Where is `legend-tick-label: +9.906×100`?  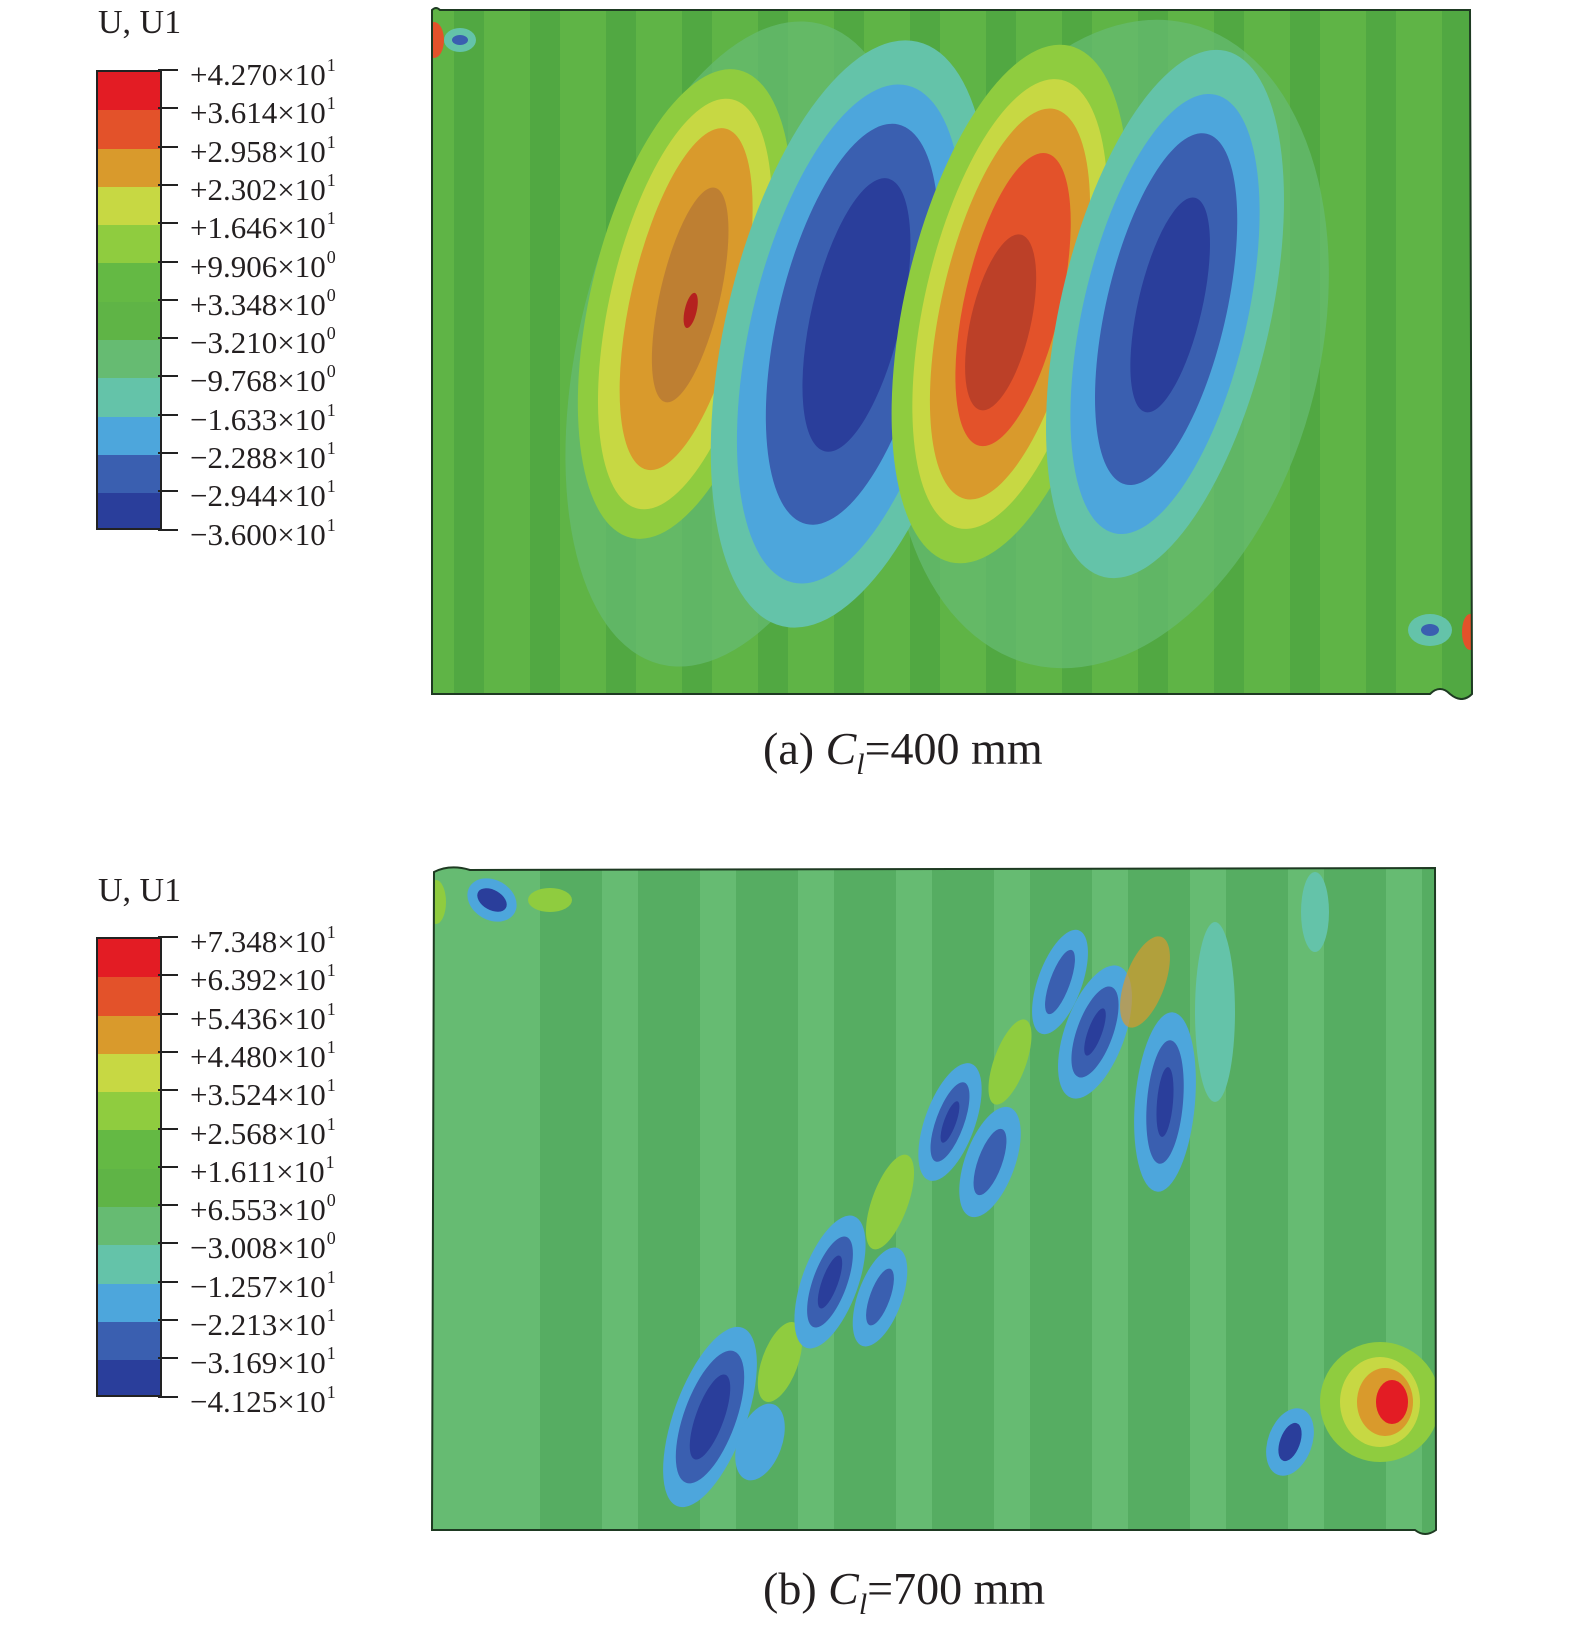 legend-tick-label: +9.906×100 is located at coordinates (263, 265).